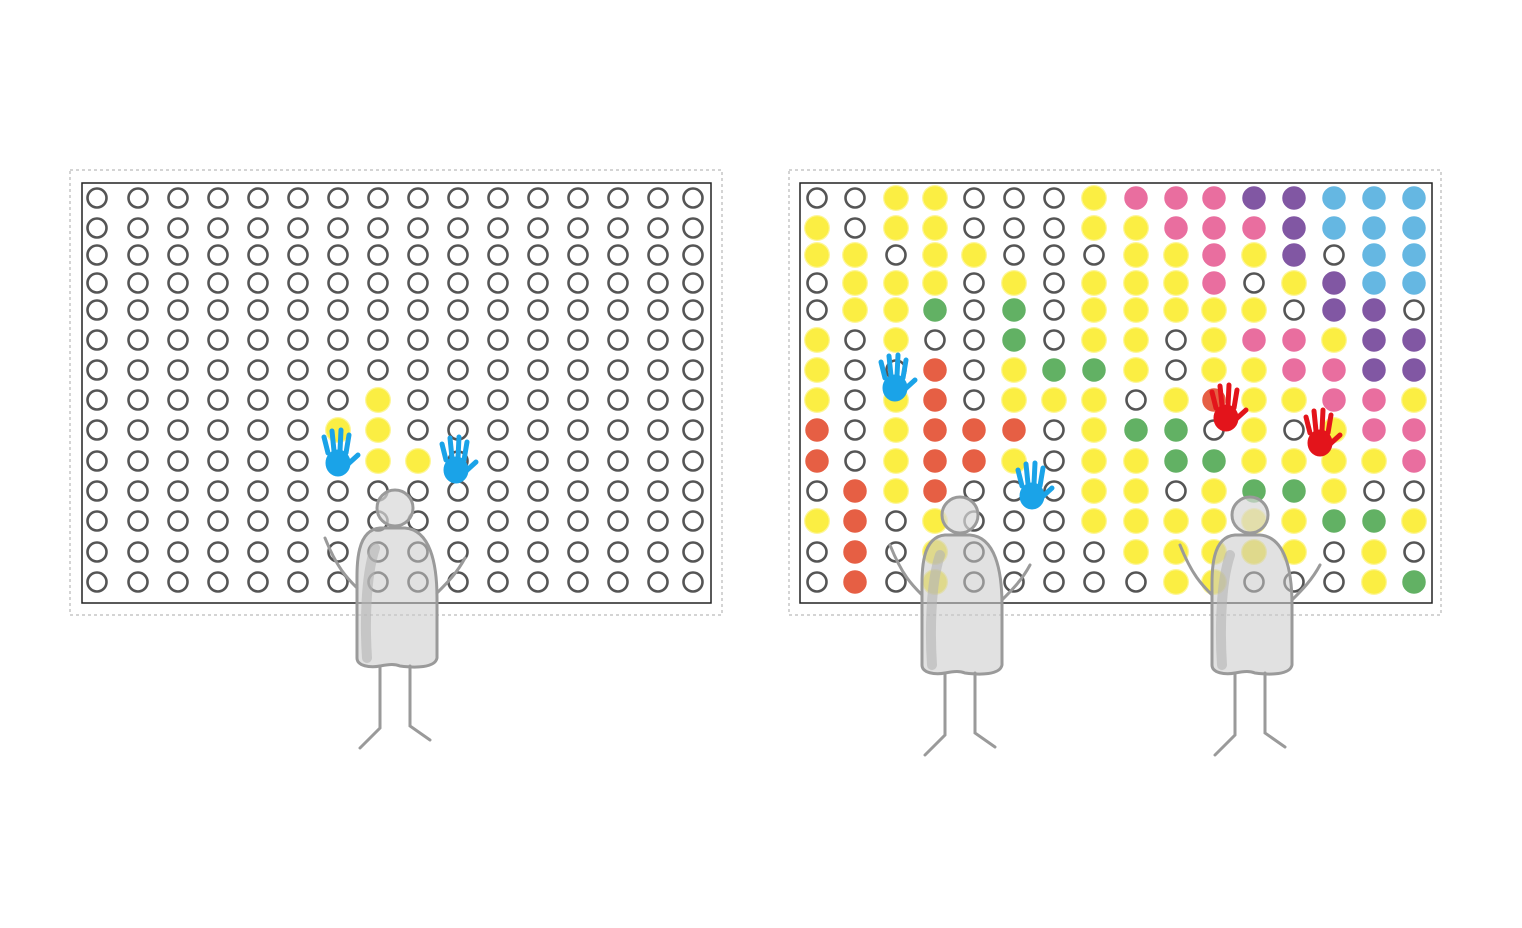  What do you see at coordinates (395, 508) in the screenshot?
I see `person-head` at bounding box center [395, 508].